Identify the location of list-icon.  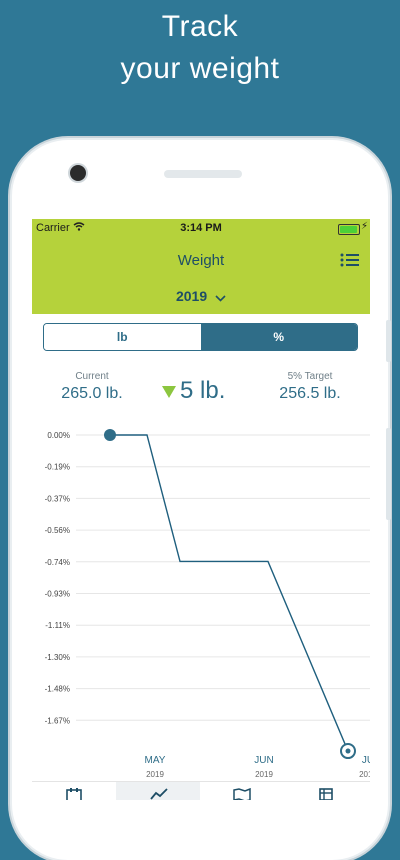
(326, 794).